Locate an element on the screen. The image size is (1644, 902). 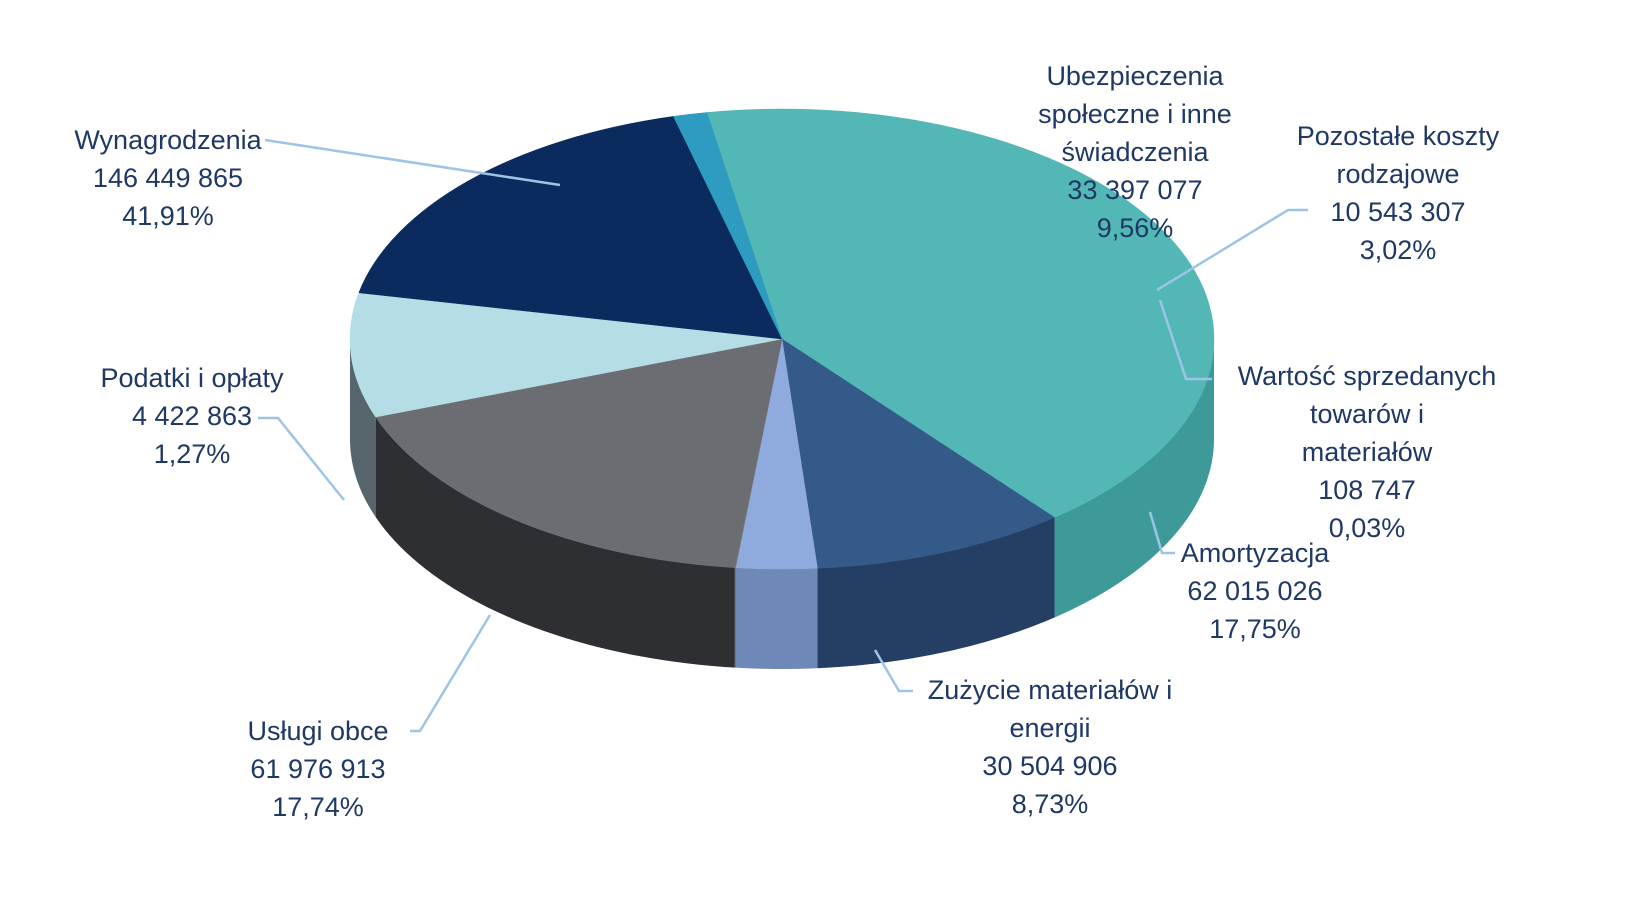
pie-slice-zuzycie-materialow-i-energii is located at coordinates (566, 355).